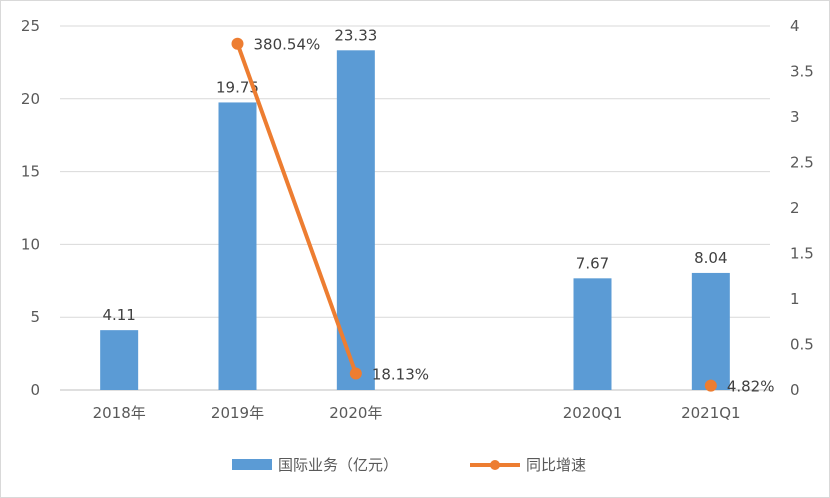 This screenshot has height=498, width=830. What do you see at coordinates (355, 413) in the screenshot?
I see `x-tick-label: 2020年` at bounding box center [355, 413].